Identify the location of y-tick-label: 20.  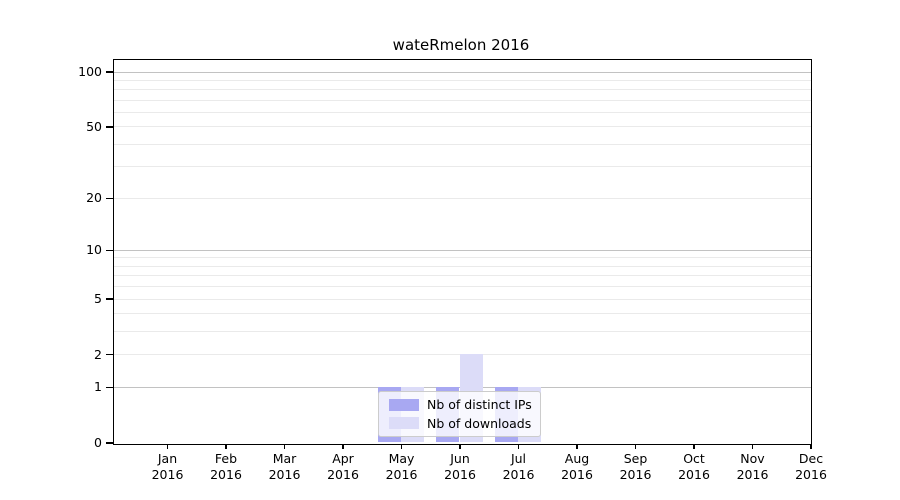
(94, 198).